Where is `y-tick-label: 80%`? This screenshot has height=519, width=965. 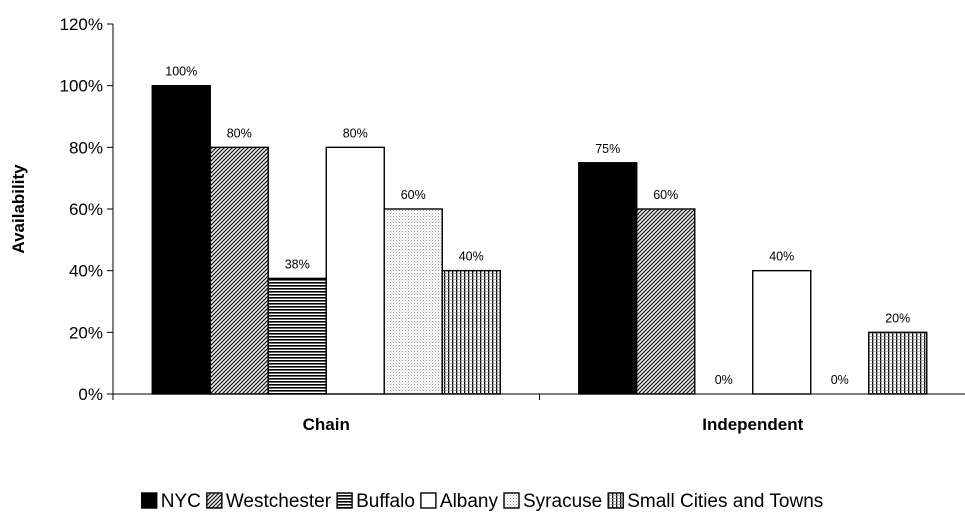
y-tick-label: 80% is located at coordinates (86, 147).